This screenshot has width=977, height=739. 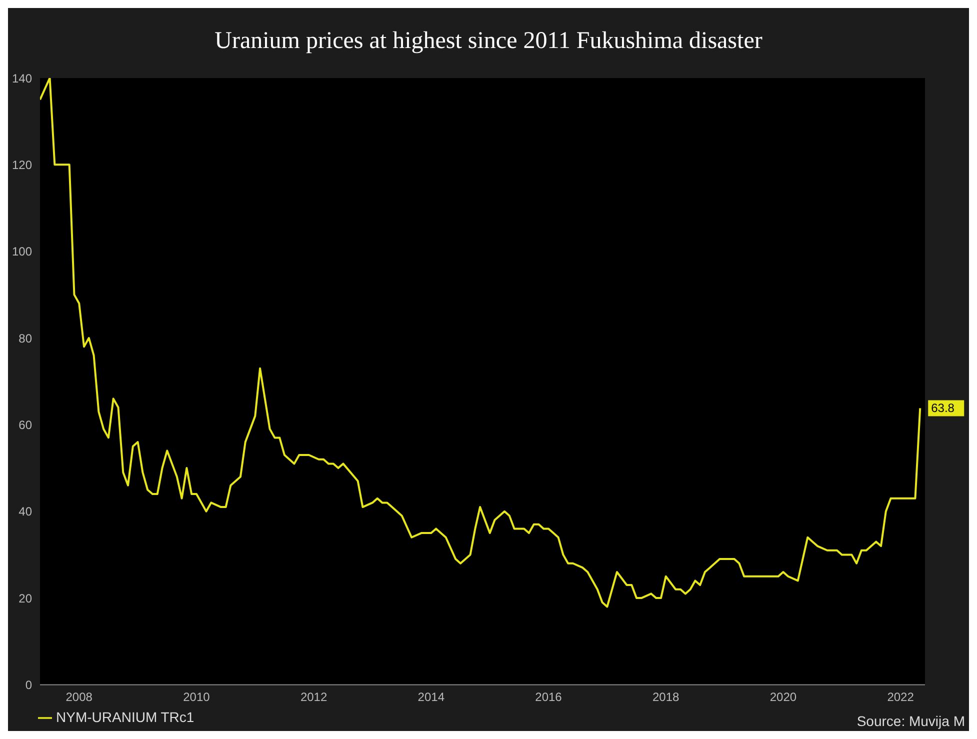 I want to click on chart-title: Uranium prices at highest since 2011 Fukushima disaster, so click(x=489, y=41).